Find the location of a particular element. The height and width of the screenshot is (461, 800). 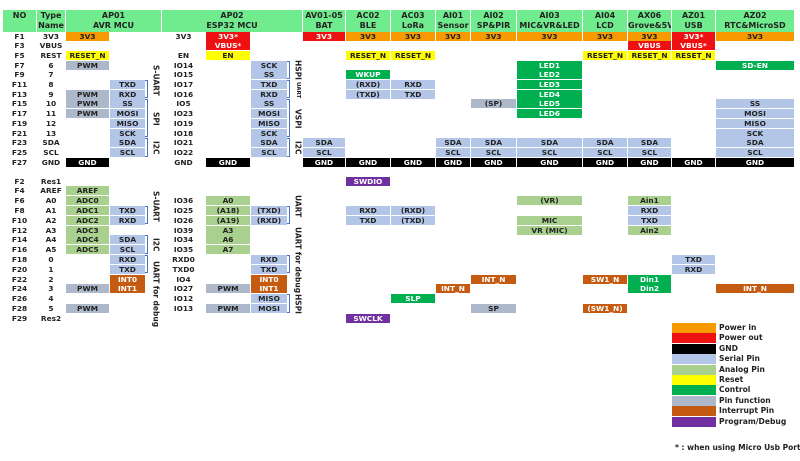

group-label-s1_ap02_vspi: VSPI is located at coordinates (298, 119).